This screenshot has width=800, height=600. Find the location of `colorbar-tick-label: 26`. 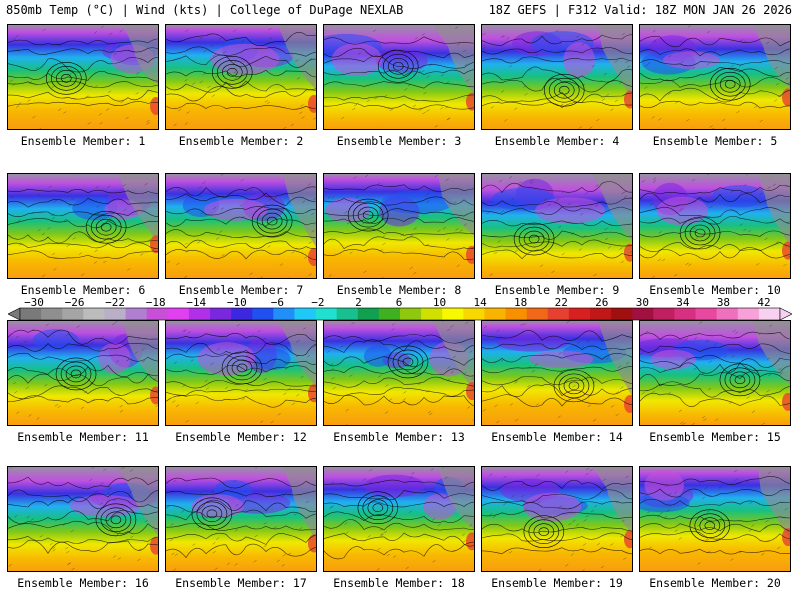

colorbar-tick-label: 26 is located at coordinates (602, 302).